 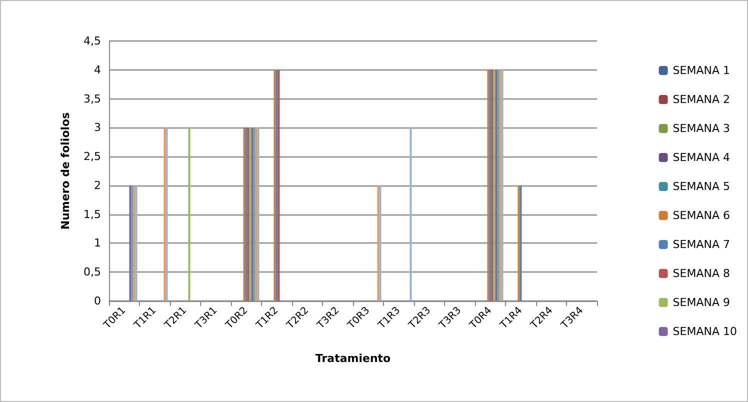 I want to click on legend-label: SEMANA 6, so click(x=701, y=215).